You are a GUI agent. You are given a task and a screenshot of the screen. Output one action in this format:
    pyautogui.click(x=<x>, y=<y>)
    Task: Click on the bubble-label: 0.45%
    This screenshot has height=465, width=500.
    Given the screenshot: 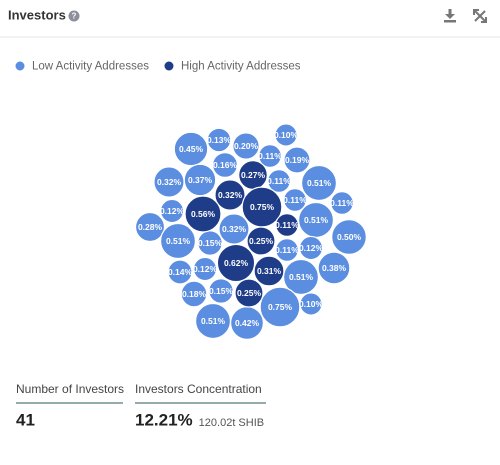 What is the action you would take?
    pyautogui.click(x=191, y=149)
    